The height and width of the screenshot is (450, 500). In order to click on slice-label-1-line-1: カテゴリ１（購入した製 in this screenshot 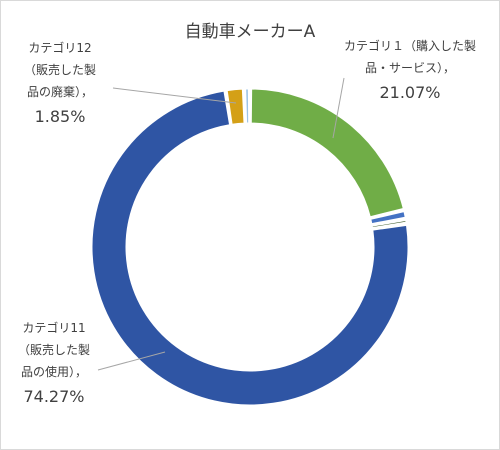, I will do `click(410, 45)`.